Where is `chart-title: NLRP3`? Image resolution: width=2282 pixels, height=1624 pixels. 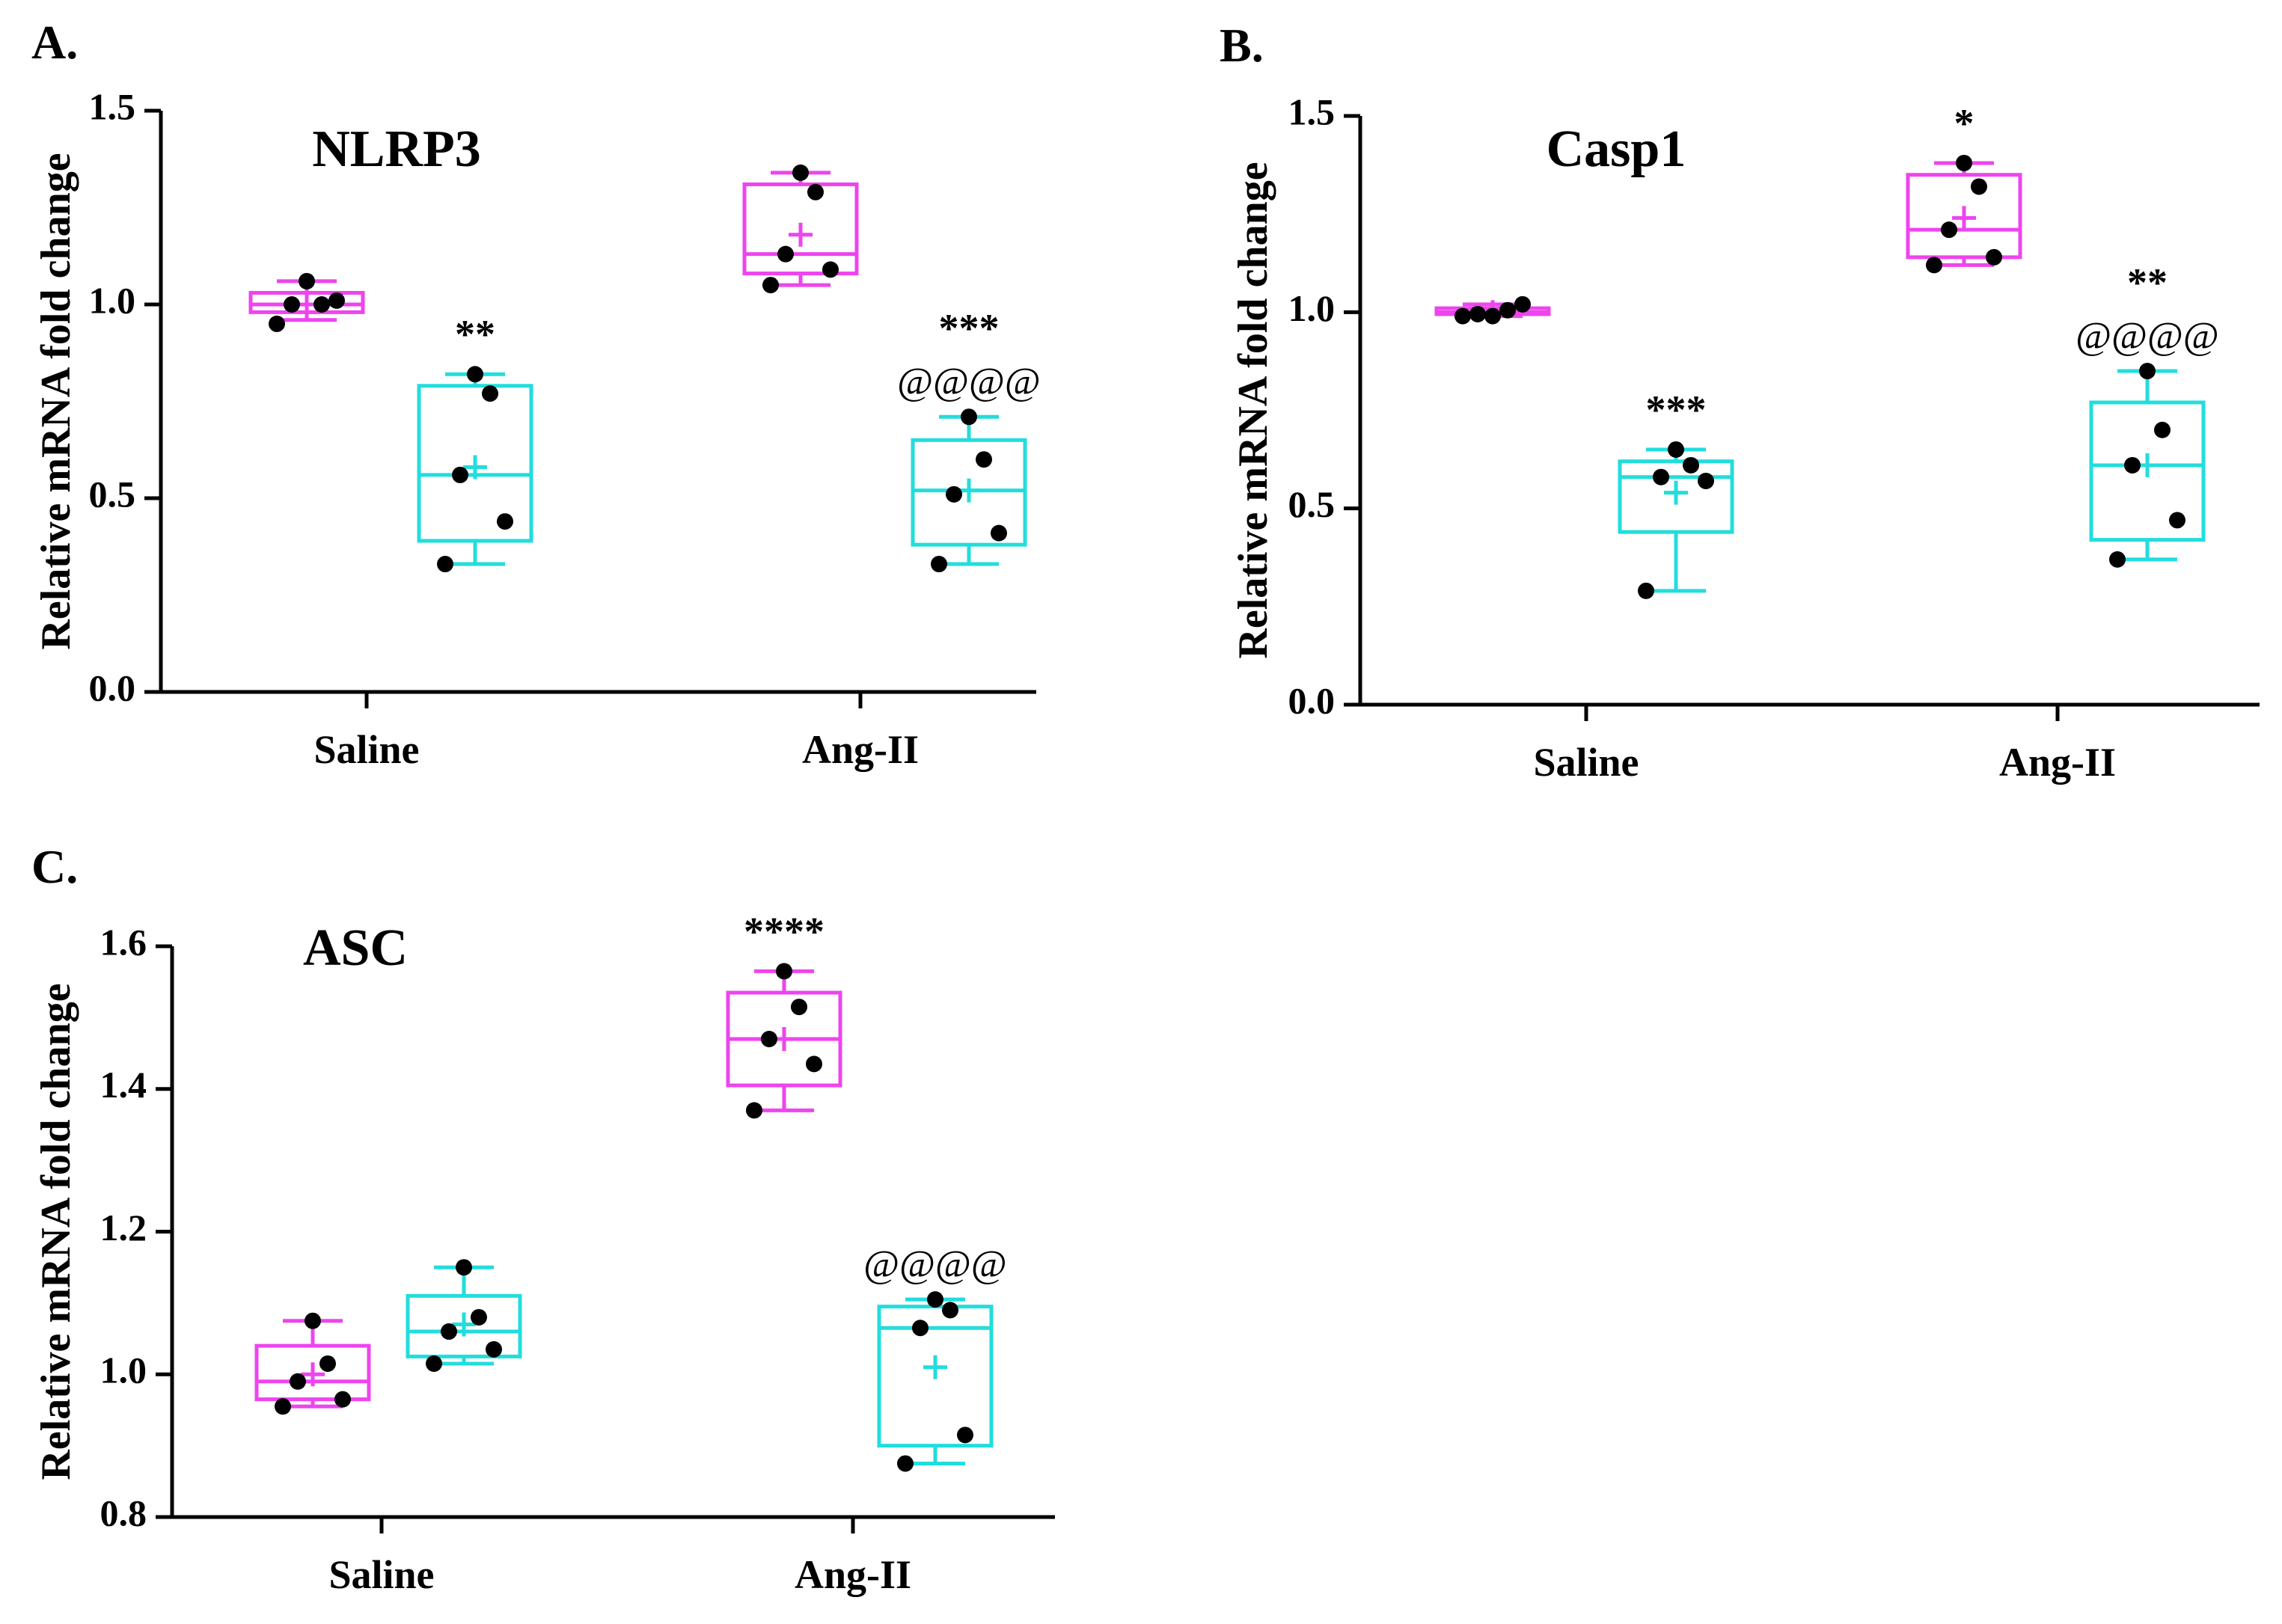
chart-title: NLRP3 is located at coordinates (396, 149).